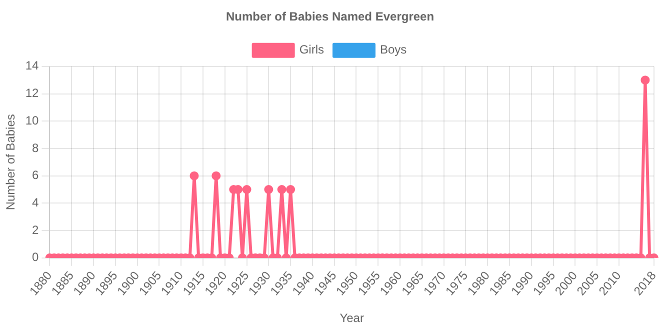 Image resolution: width=668 pixels, height=334 pixels. Describe the element at coordinates (32, 65) in the screenshot. I see `y-tick-label: 14` at that location.